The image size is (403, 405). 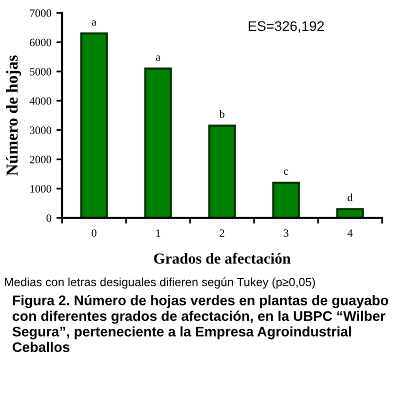 I want to click on y-tick-label: 2000, so click(x=41, y=160).